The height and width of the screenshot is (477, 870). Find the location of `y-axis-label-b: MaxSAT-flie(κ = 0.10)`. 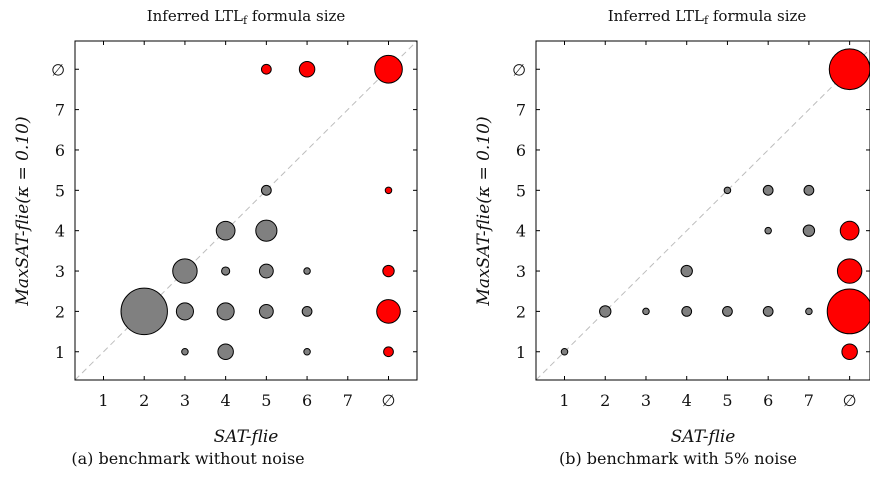

y-axis-label-b: MaxSAT-flie(κ = 0.10) is located at coordinates (484, 211).